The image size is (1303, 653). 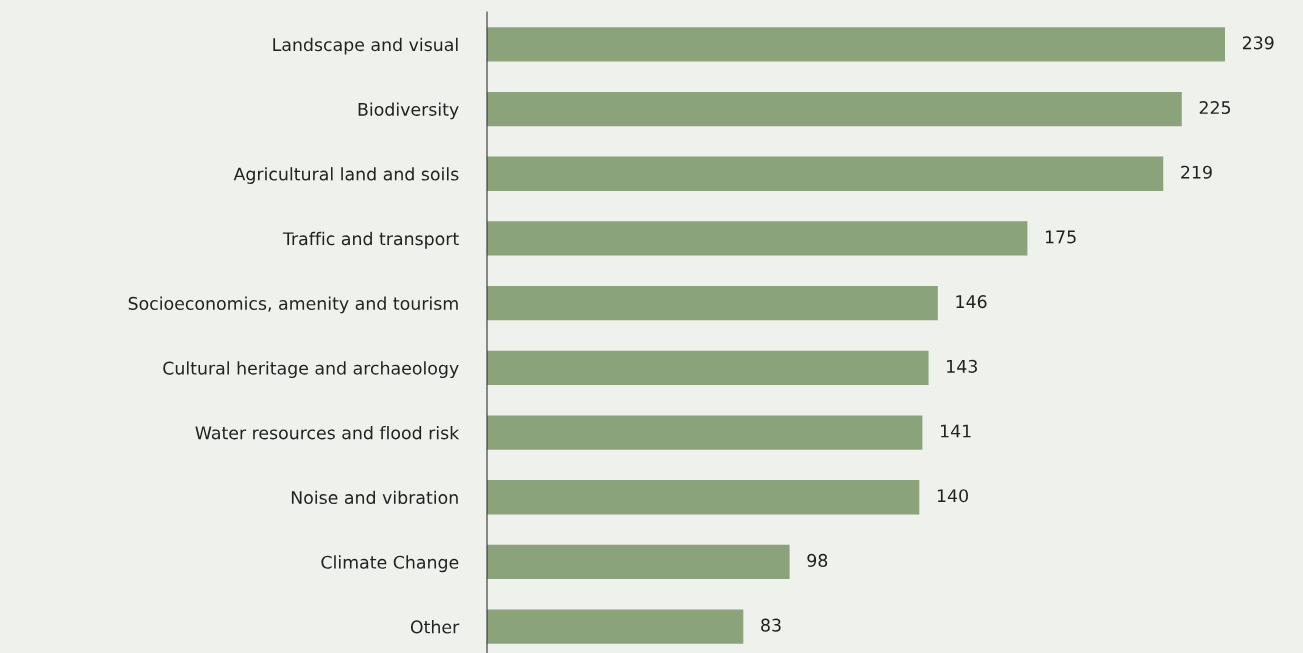 What do you see at coordinates (365, 46) in the screenshot?
I see `y-tick-label: Landscape and visual` at bounding box center [365, 46].